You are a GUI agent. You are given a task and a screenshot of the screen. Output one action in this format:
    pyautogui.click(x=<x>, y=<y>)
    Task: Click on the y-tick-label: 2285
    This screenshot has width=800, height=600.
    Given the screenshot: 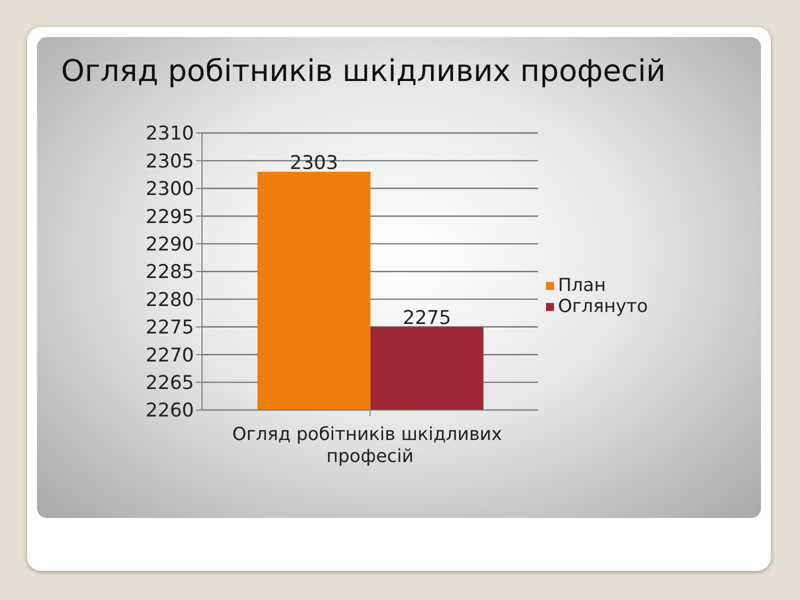 What is the action you would take?
    pyautogui.click(x=170, y=272)
    